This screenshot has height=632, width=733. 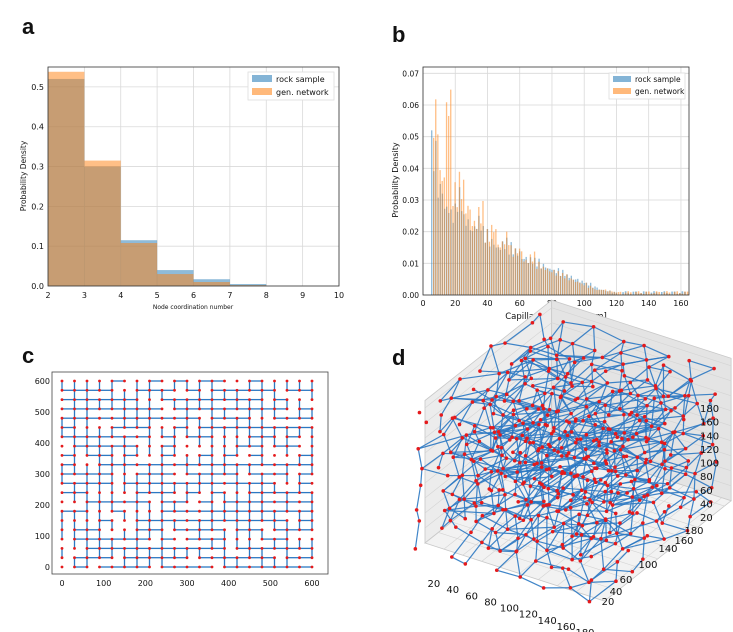 I want to click on legend-label-rock: rock sample, so click(x=300, y=79).